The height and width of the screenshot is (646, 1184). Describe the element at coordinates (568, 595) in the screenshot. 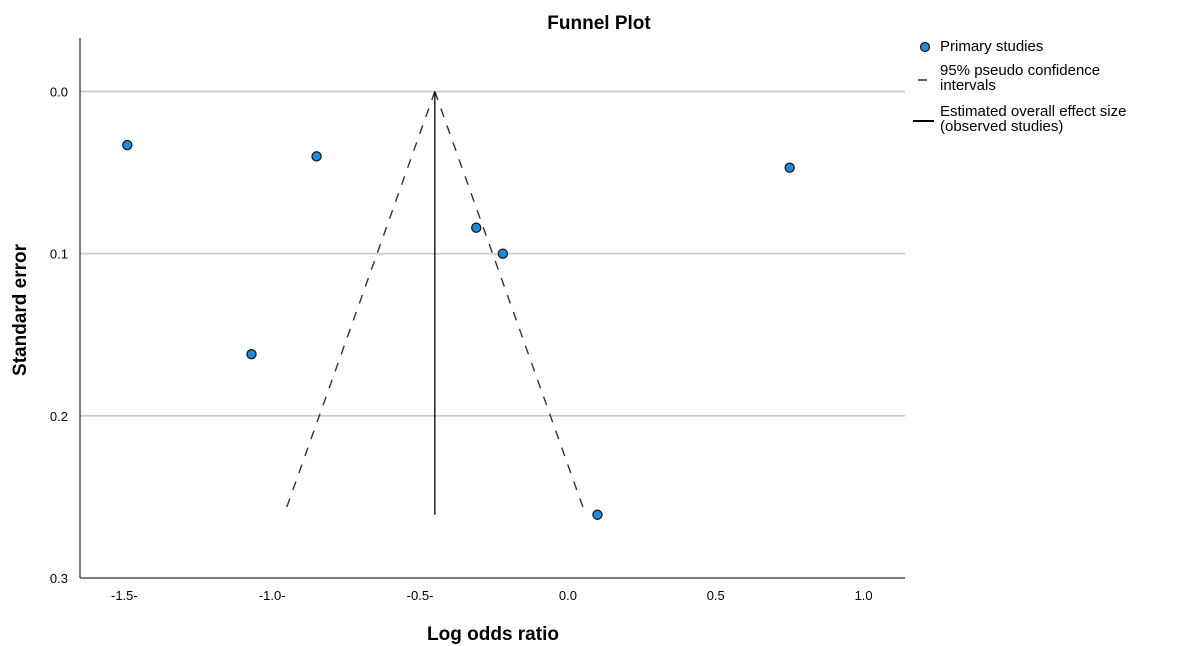

I see `x-tick-label: 0.0` at that location.